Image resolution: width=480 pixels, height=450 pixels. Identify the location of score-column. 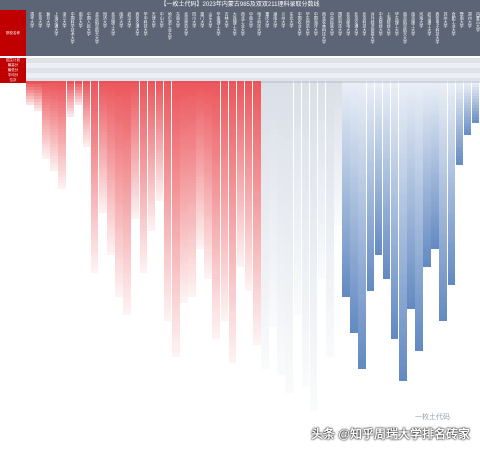
(192, 189).